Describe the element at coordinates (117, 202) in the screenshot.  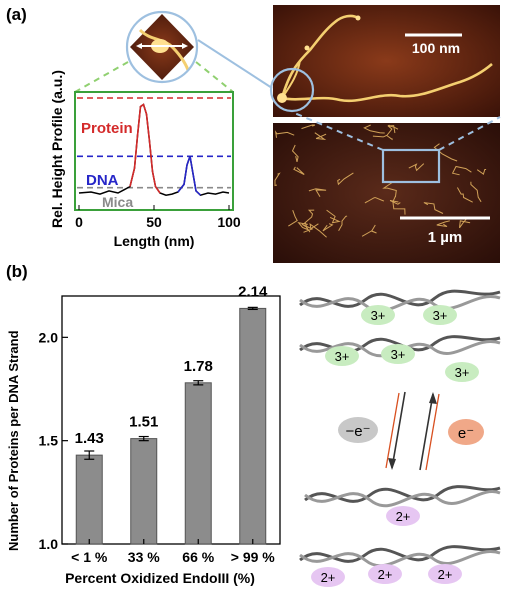
I see `mica-annotation: Mica` at that location.